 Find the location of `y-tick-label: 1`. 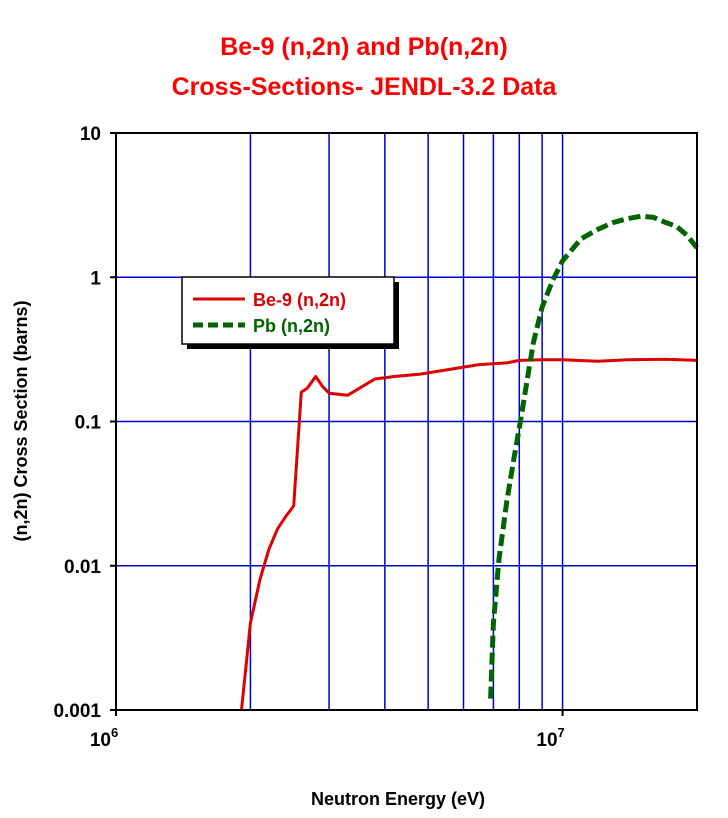

y-tick-label: 1 is located at coordinates (95, 278).